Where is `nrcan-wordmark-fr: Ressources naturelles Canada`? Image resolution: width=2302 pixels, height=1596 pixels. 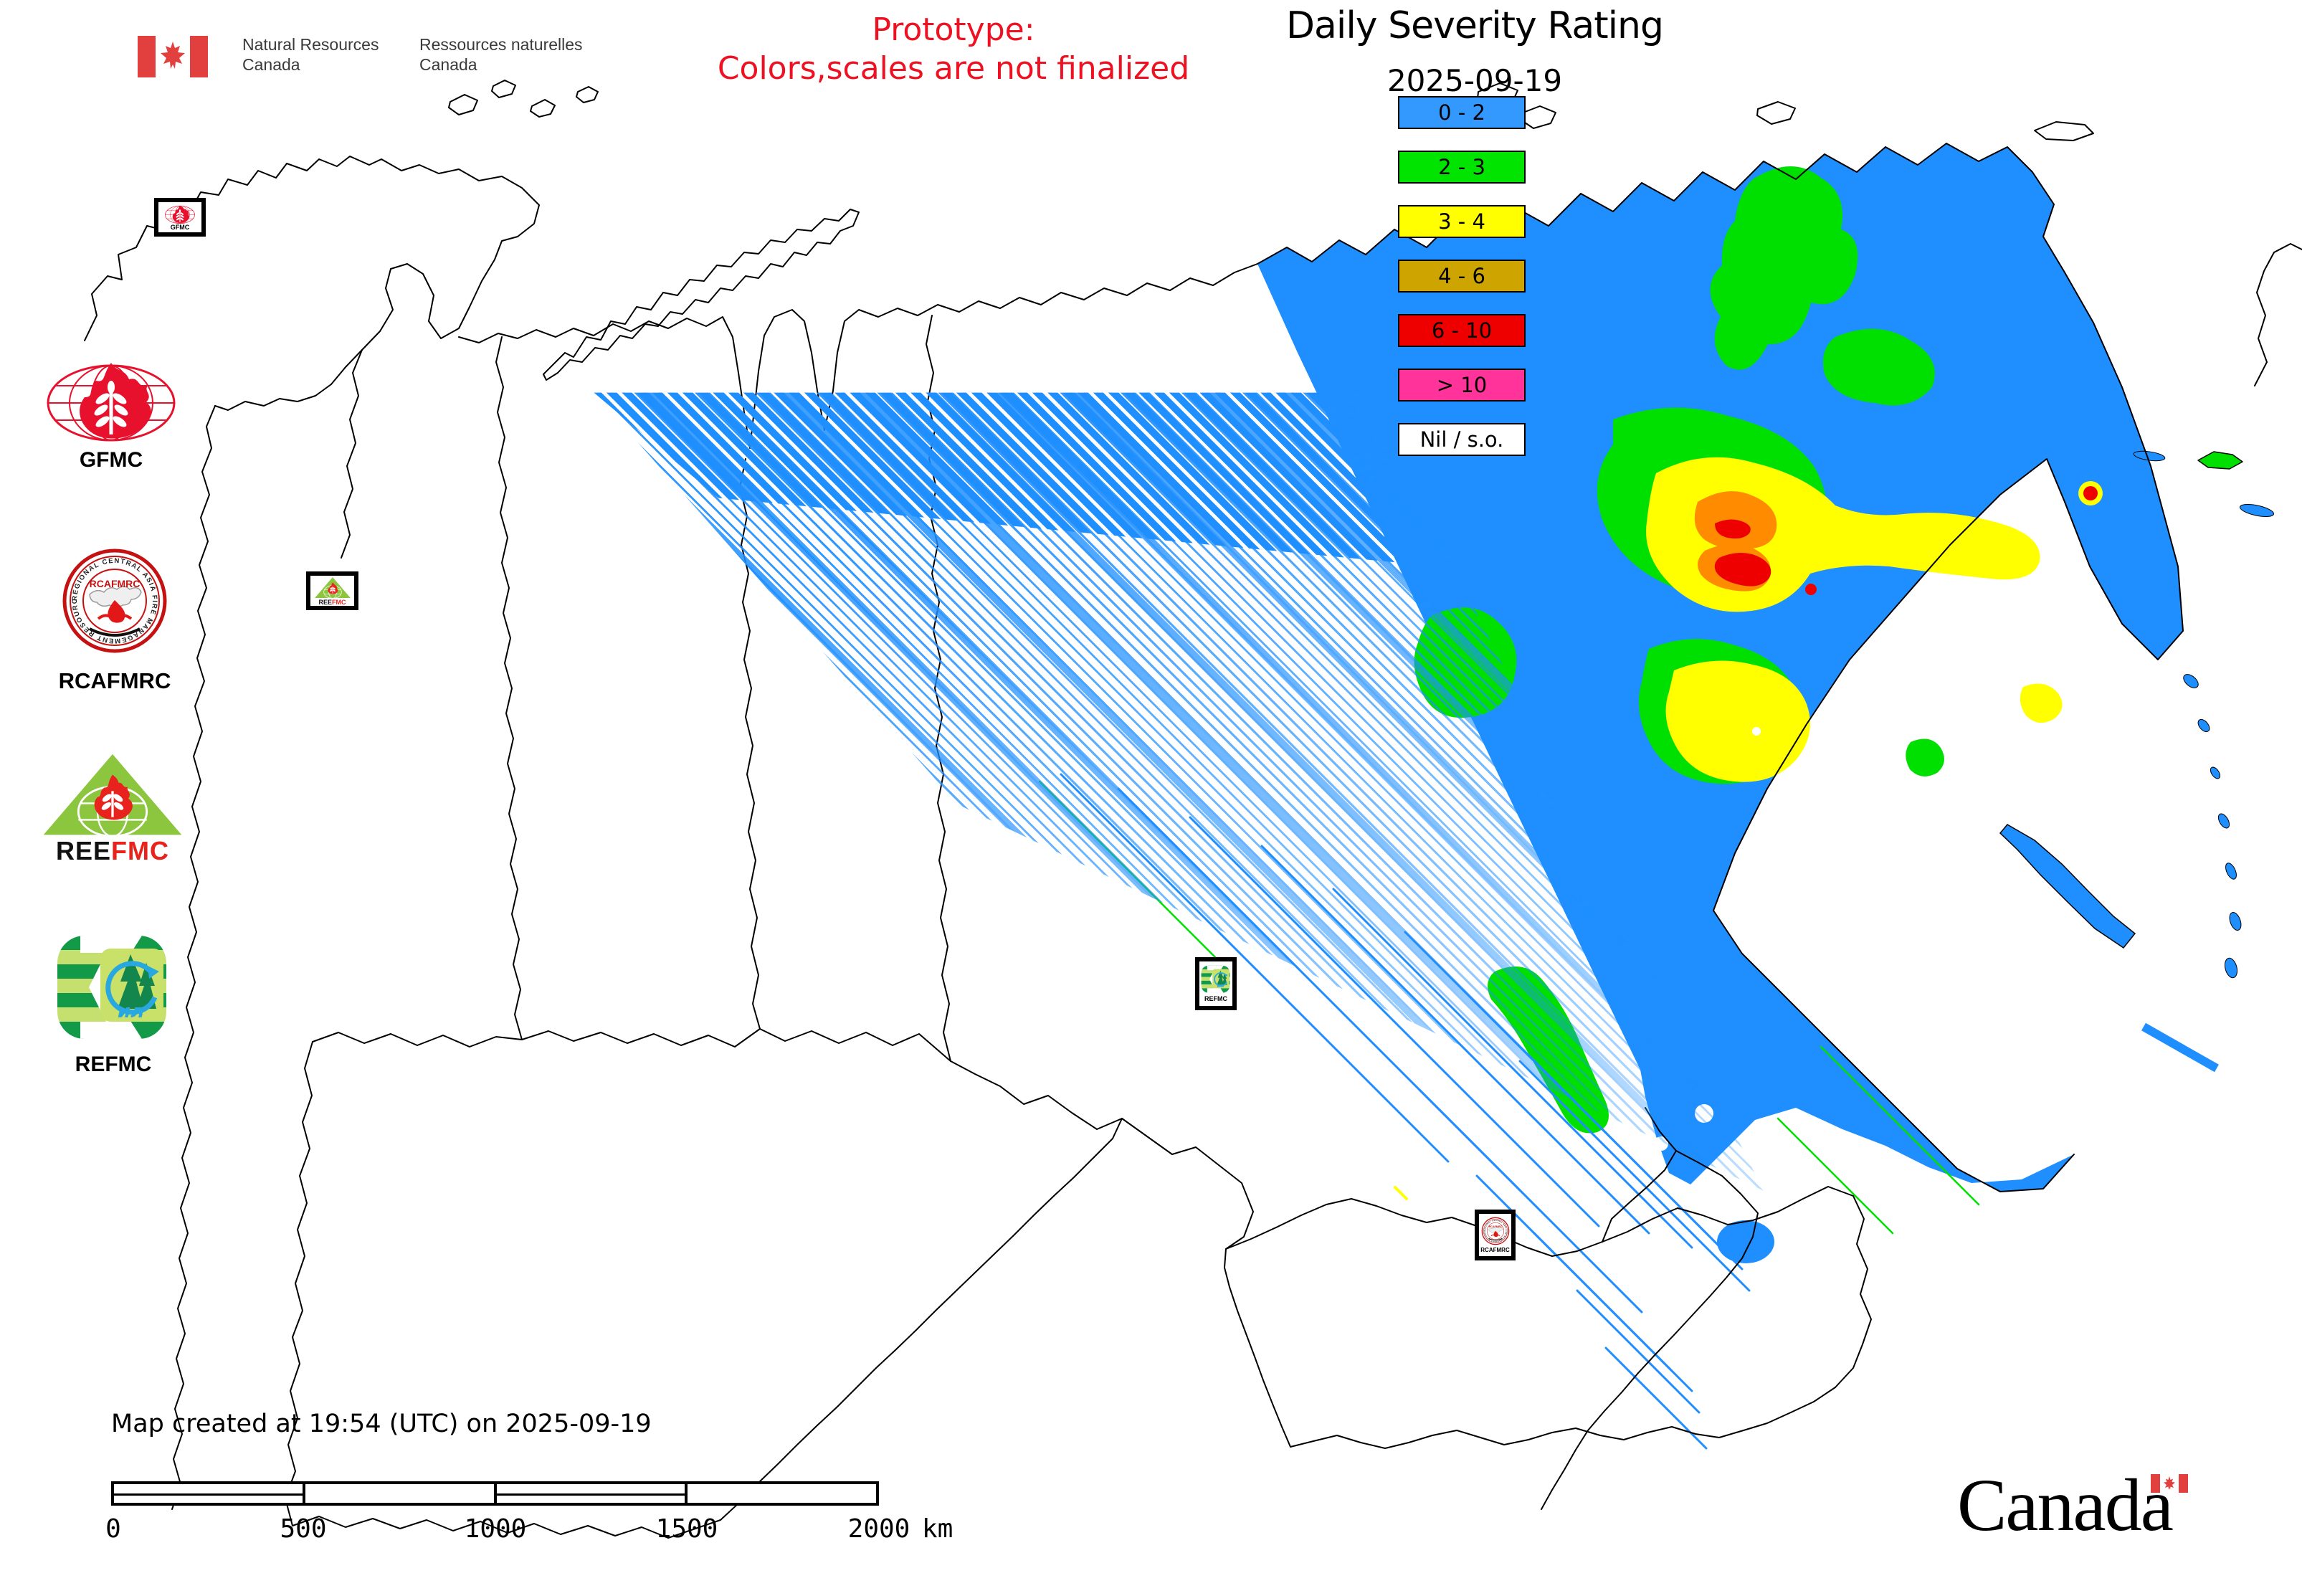
nrcan-wordmark-fr: Ressources naturelles Canada is located at coordinates (501, 54).